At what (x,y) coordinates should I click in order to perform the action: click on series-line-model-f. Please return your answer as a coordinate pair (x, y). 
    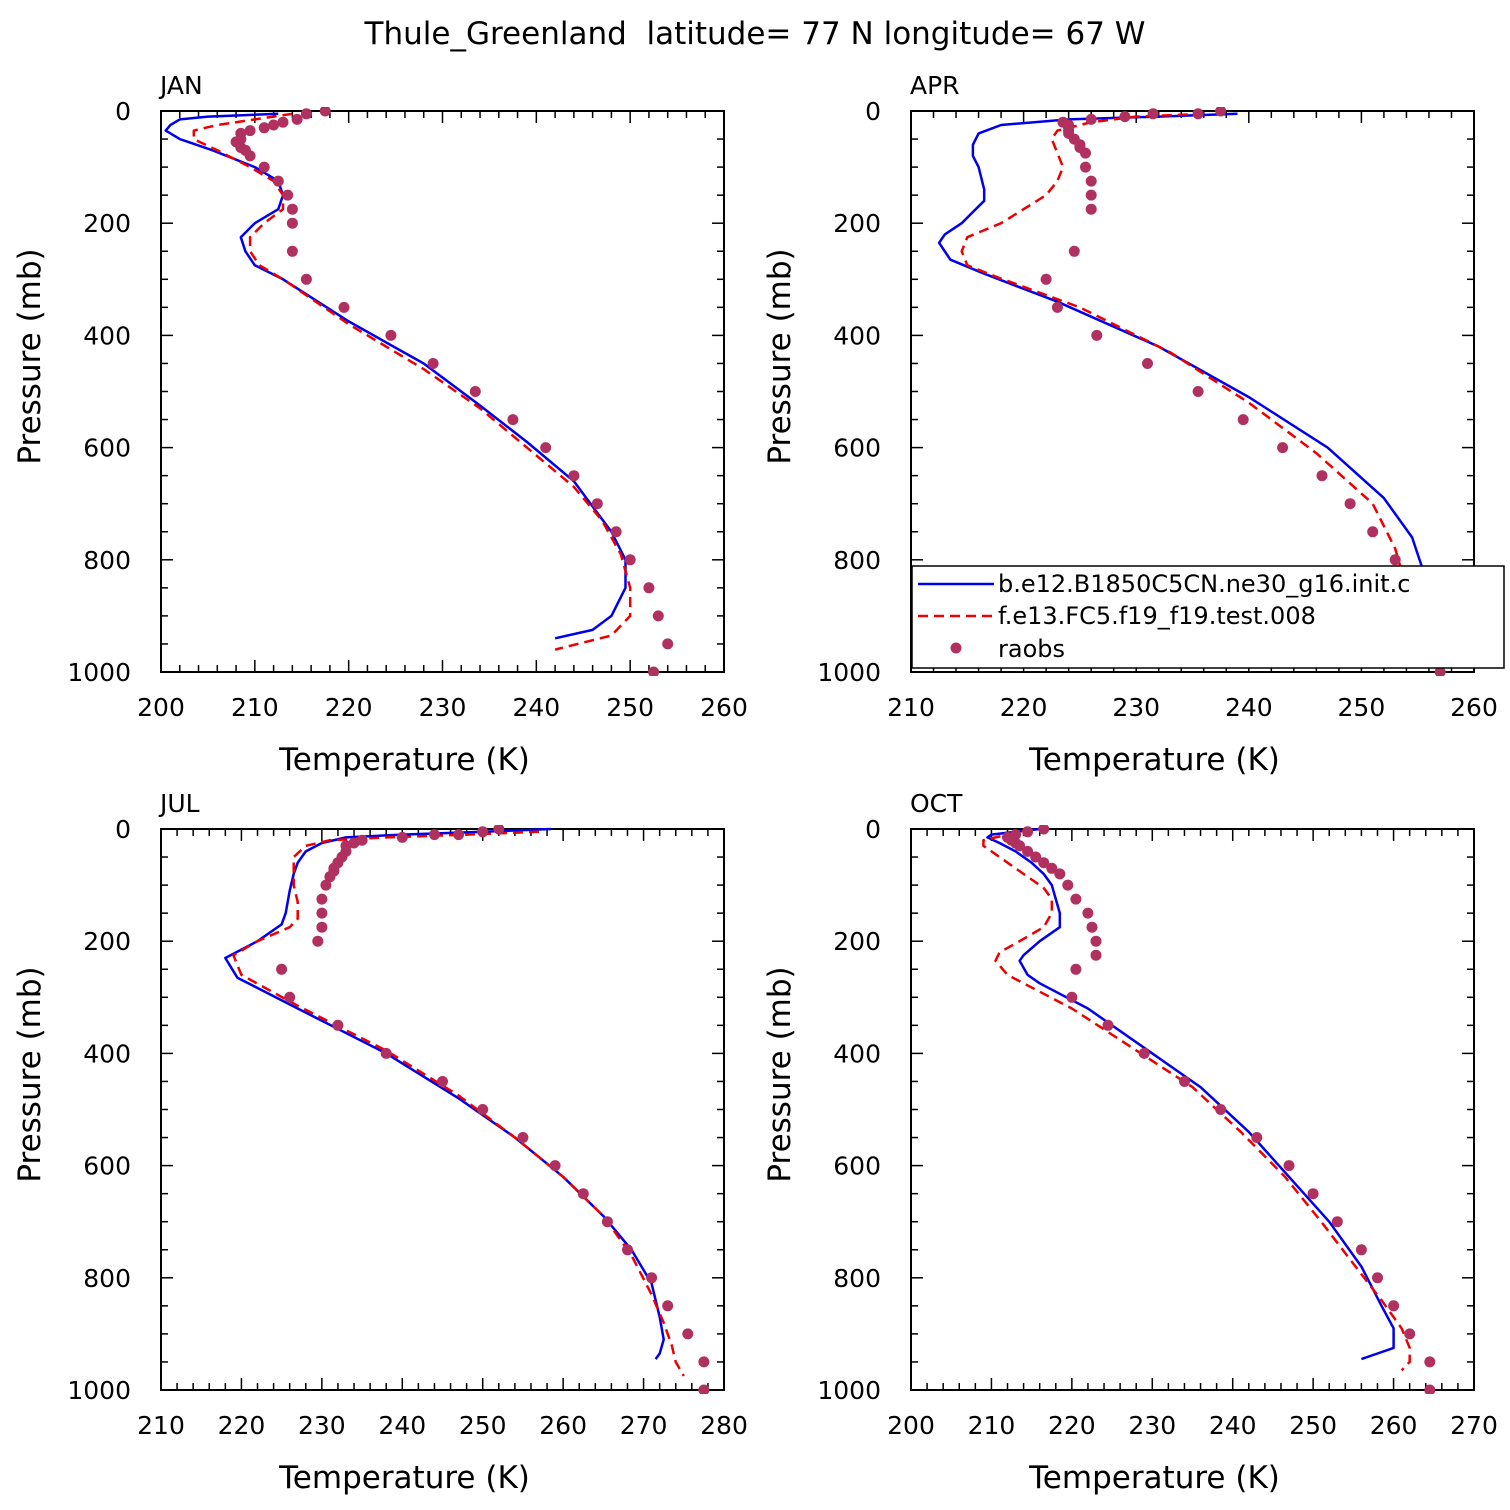
    Looking at the image, I should click on (412, 381).